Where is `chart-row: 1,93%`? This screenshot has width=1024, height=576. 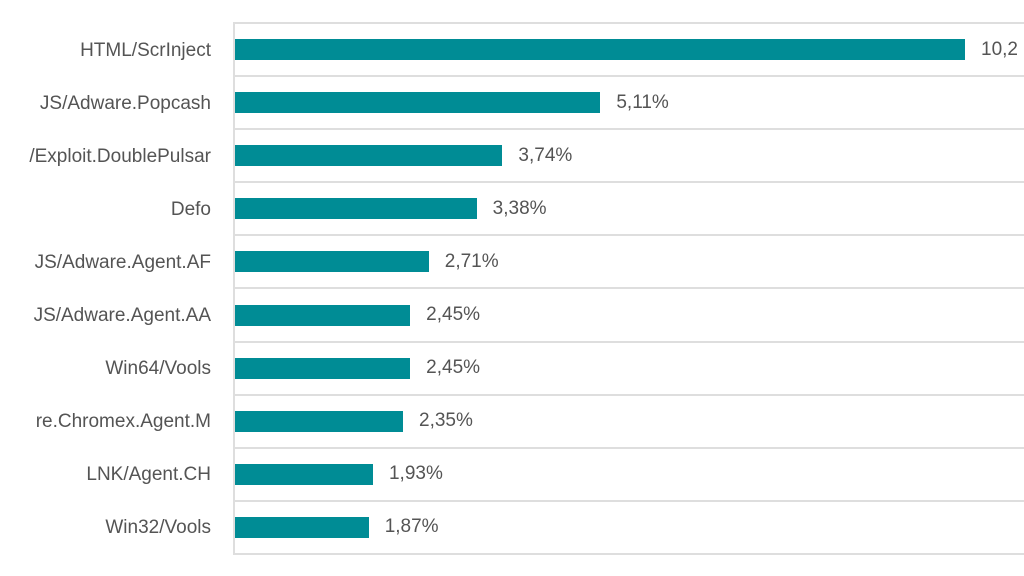 chart-row: 1,93% is located at coordinates (629, 475).